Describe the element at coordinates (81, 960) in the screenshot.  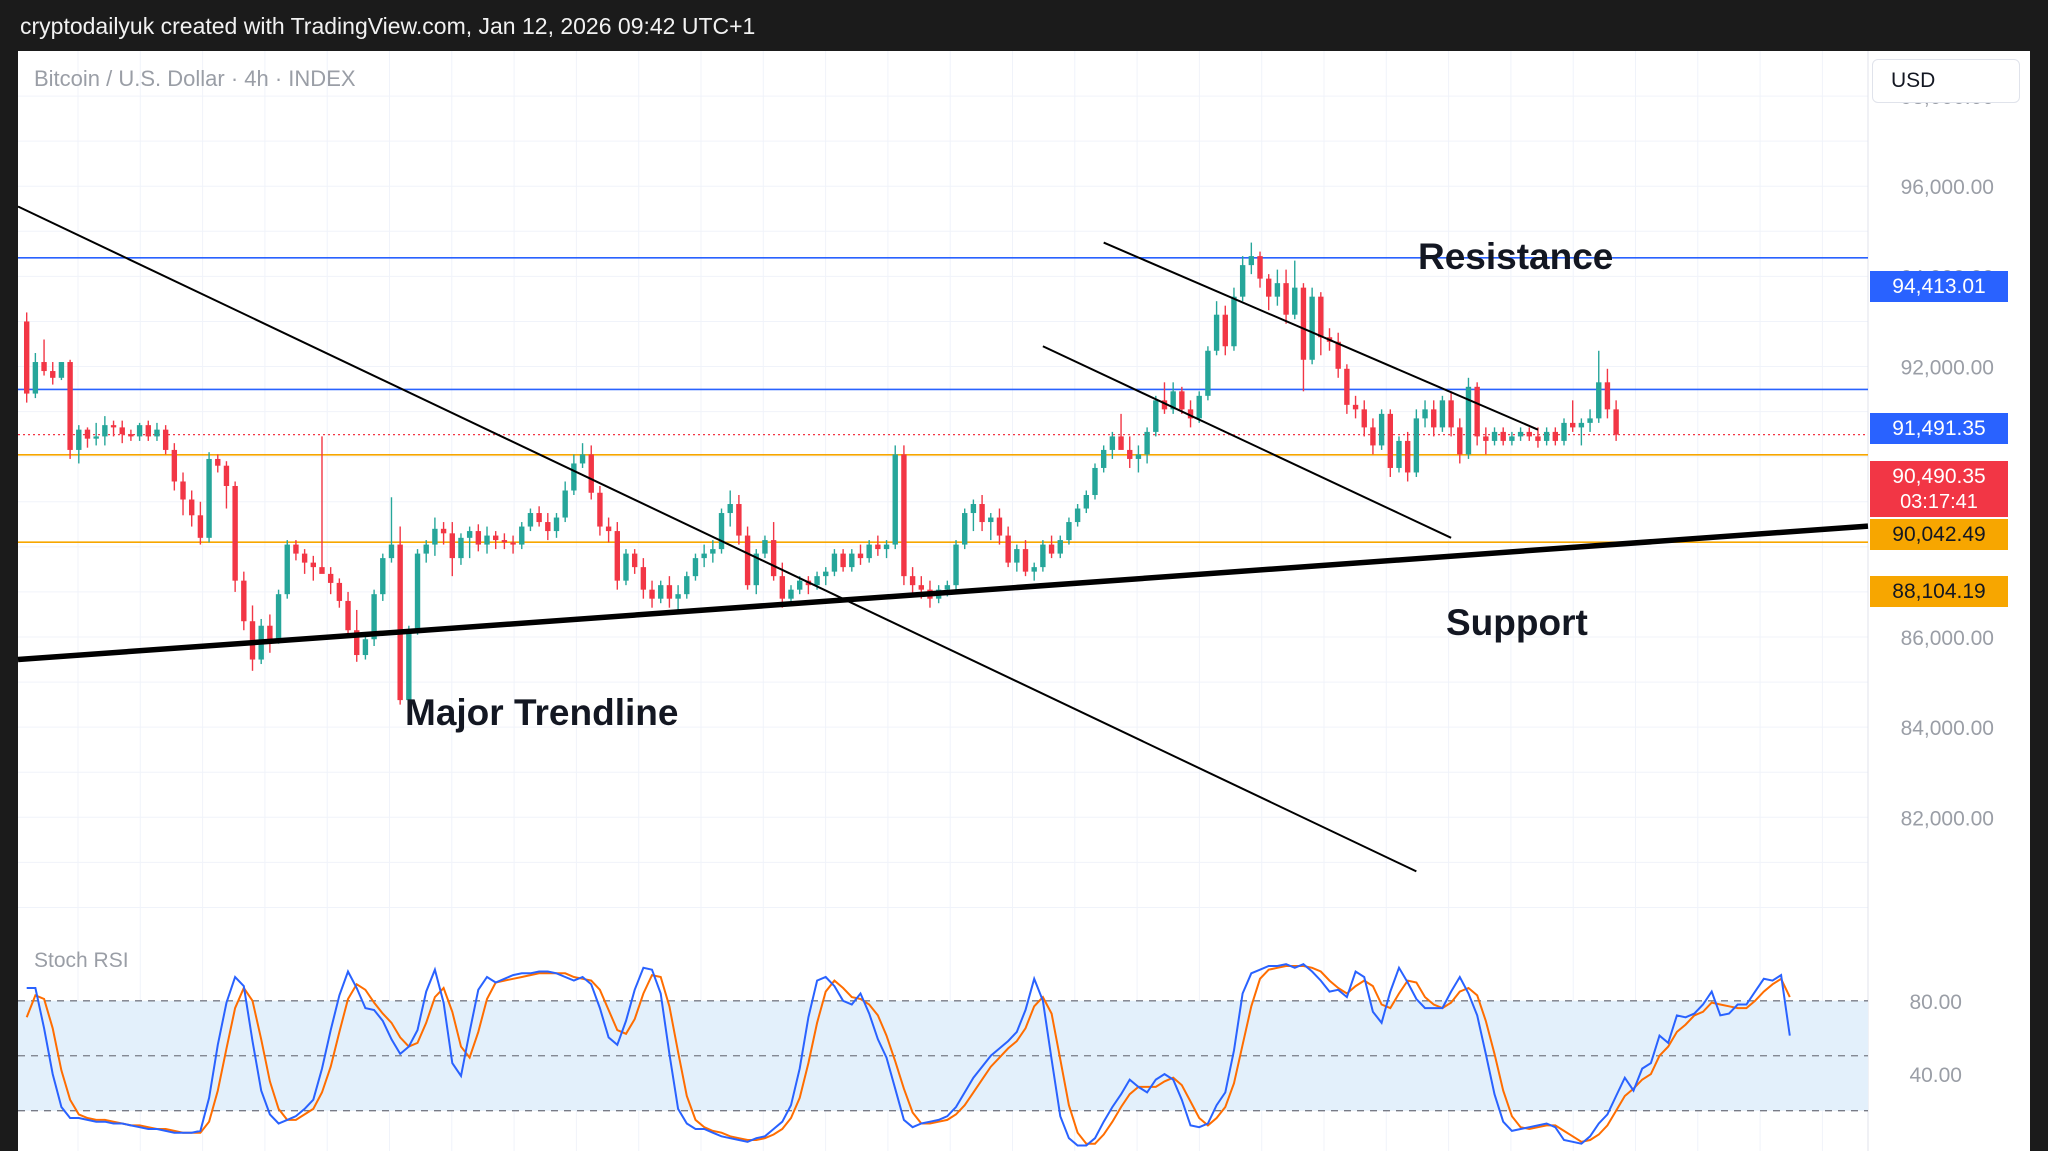
I see `indicator-title: Stoch RSI` at that location.